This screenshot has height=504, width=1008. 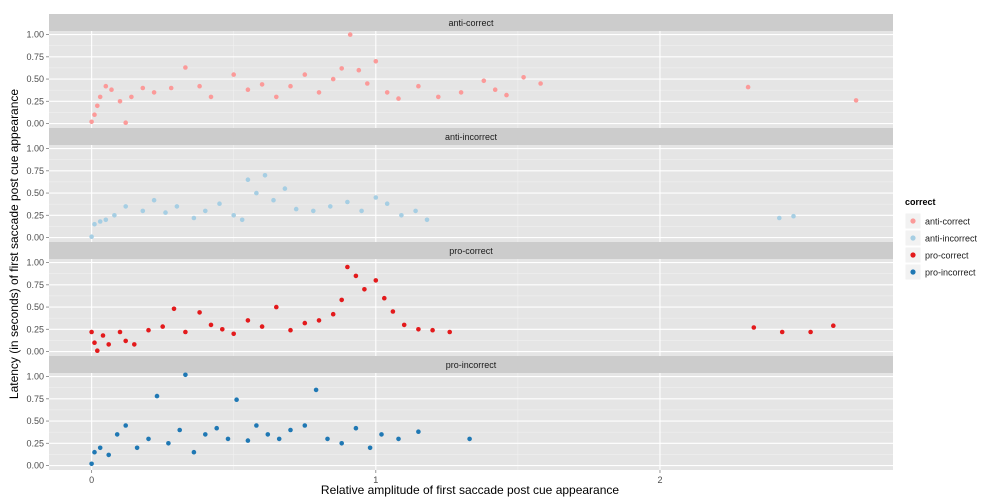 I want to click on x-tick-label: 0, so click(x=91, y=480).